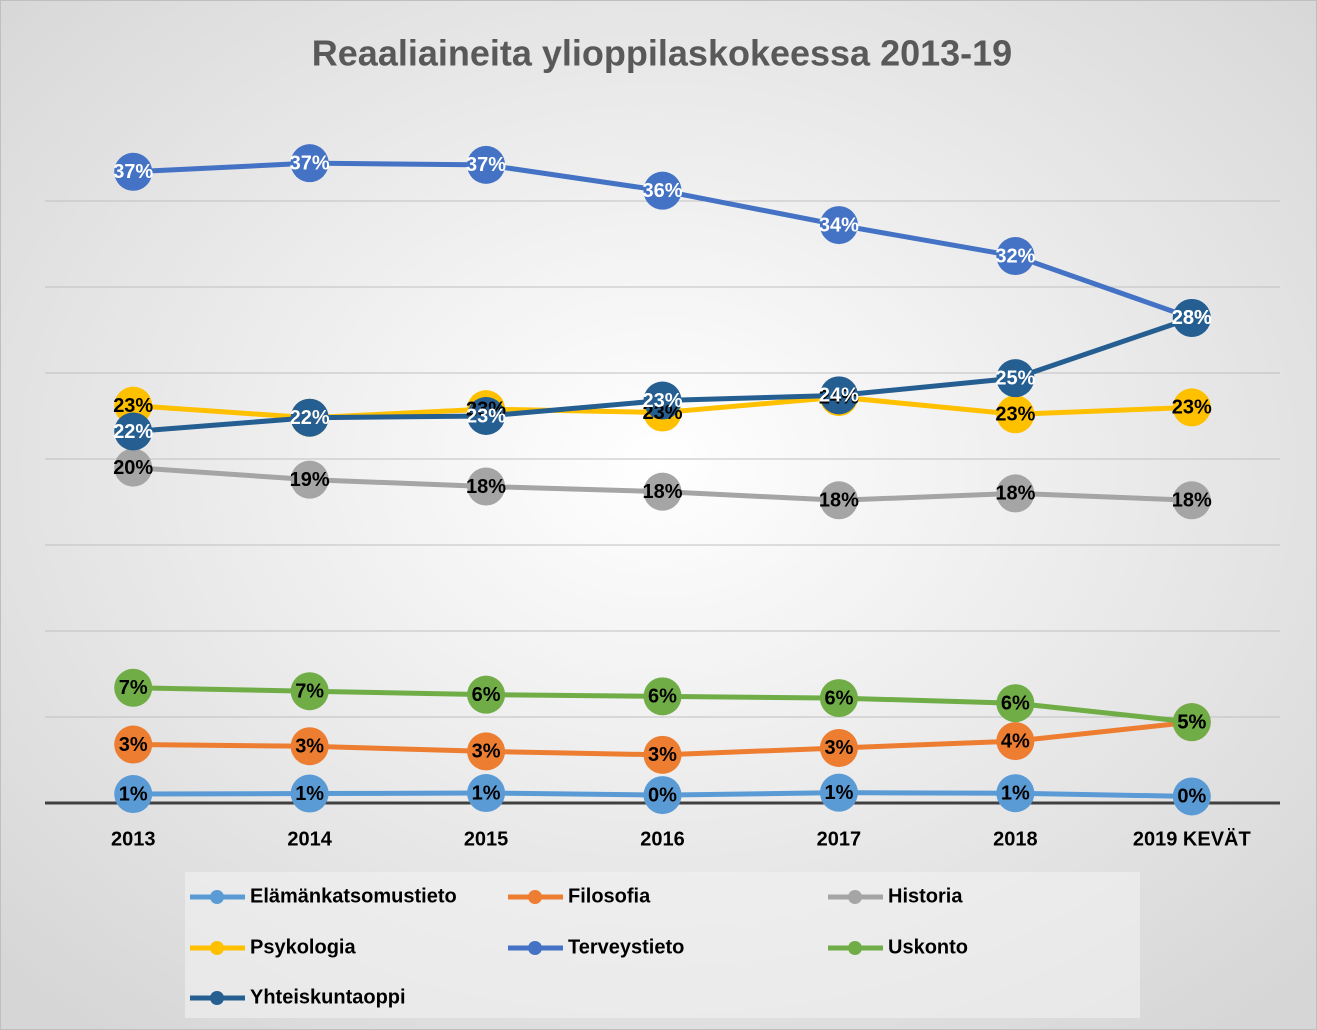 This screenshot has width=1317, height=1030. I want to click on legend-label: Yhteiskuntaoppi, so click(328, 997).